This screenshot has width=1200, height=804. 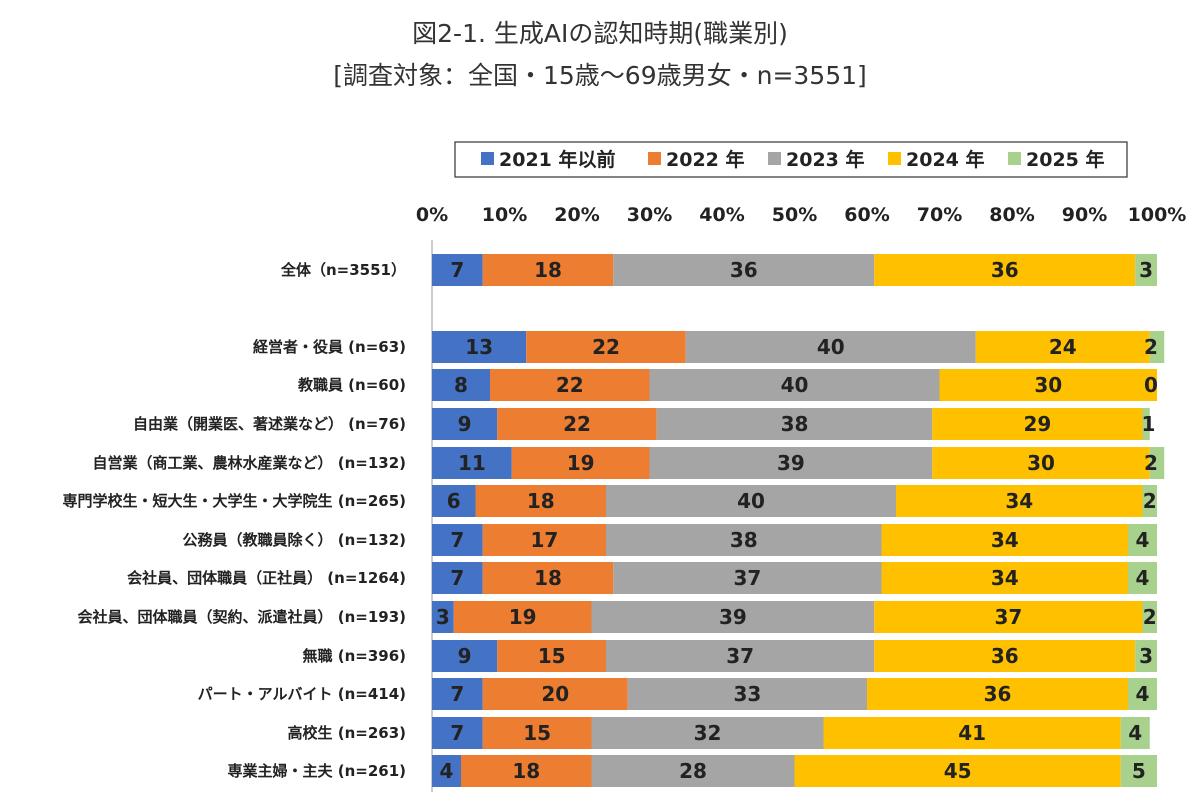 I want to click on data-label: 15, so click(x=537, y=733).